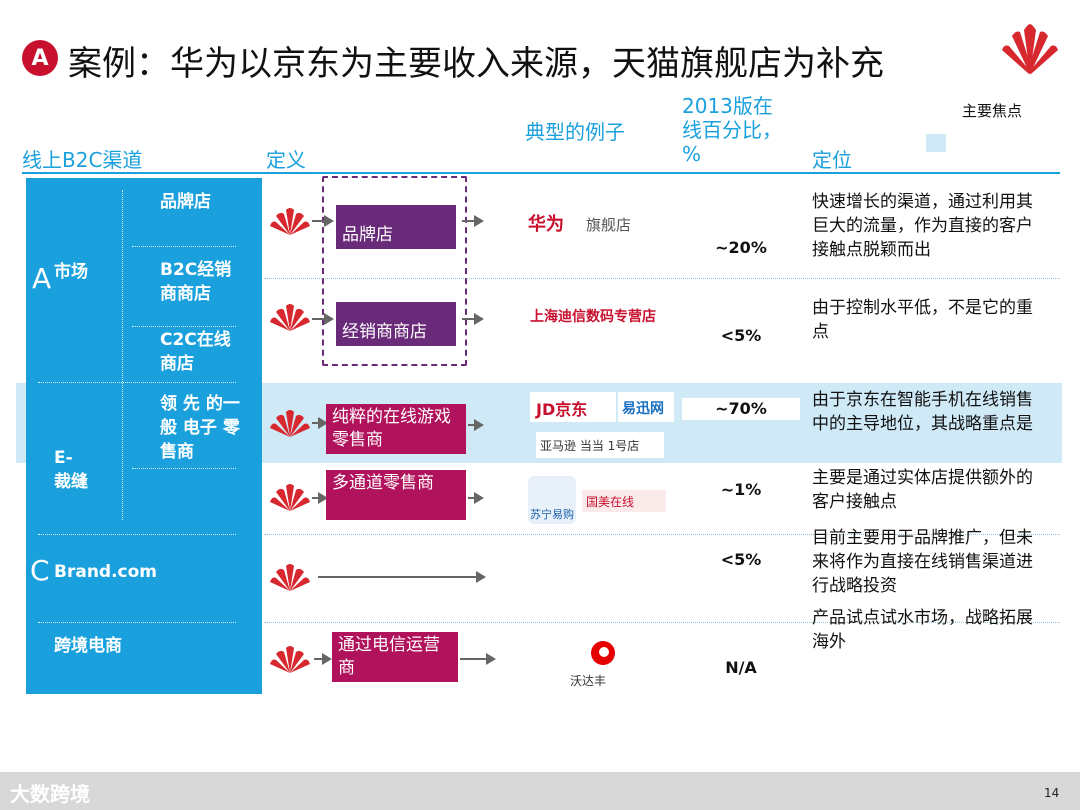 The height and width of the screenshot is (810, 1080). I want to click on group-c-letter: C, so click(40, 570).